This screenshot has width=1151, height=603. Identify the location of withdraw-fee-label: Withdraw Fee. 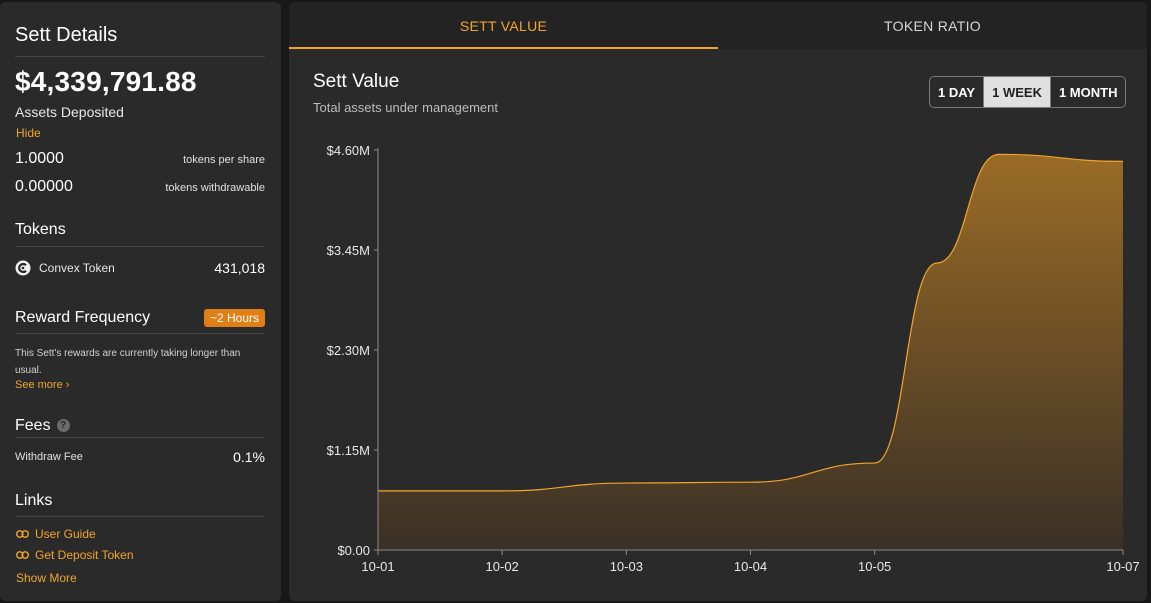
(49, 457).